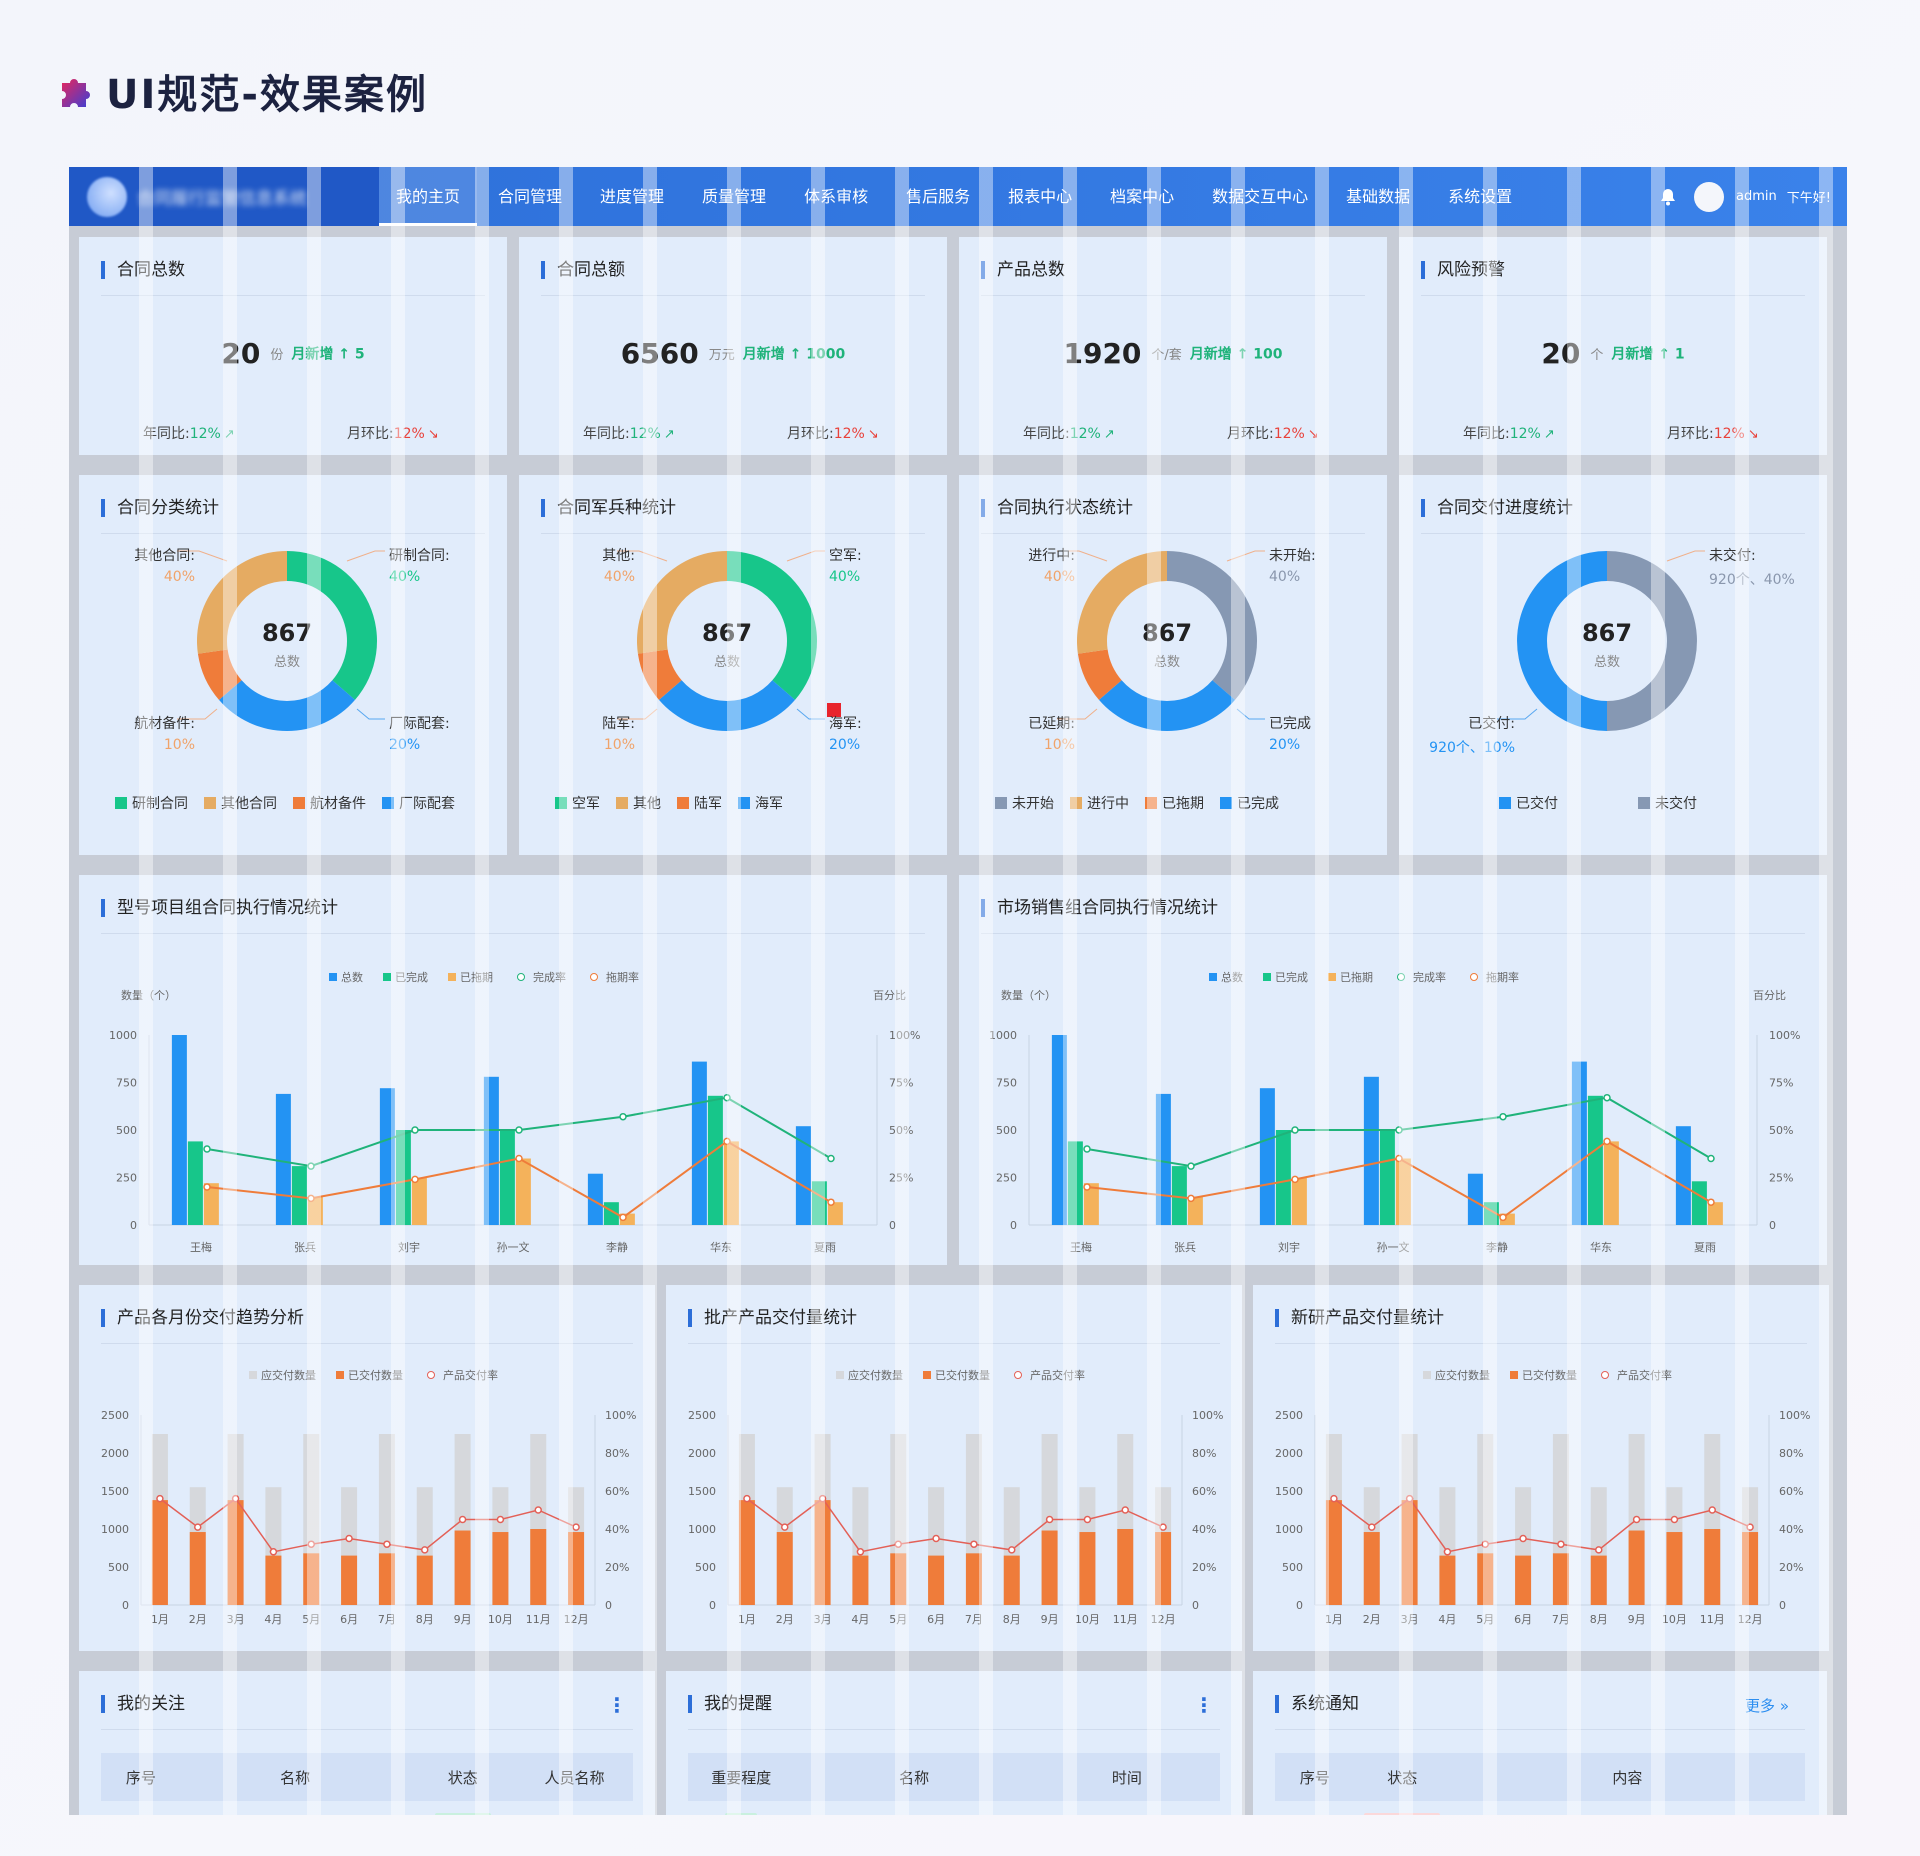 The width and height of the screenshot is (1920, 1856). What do you see at coordinates (632, 196) in the screenshot?
I see `nav-item: 进度管理` at bounding box center [632, 196].